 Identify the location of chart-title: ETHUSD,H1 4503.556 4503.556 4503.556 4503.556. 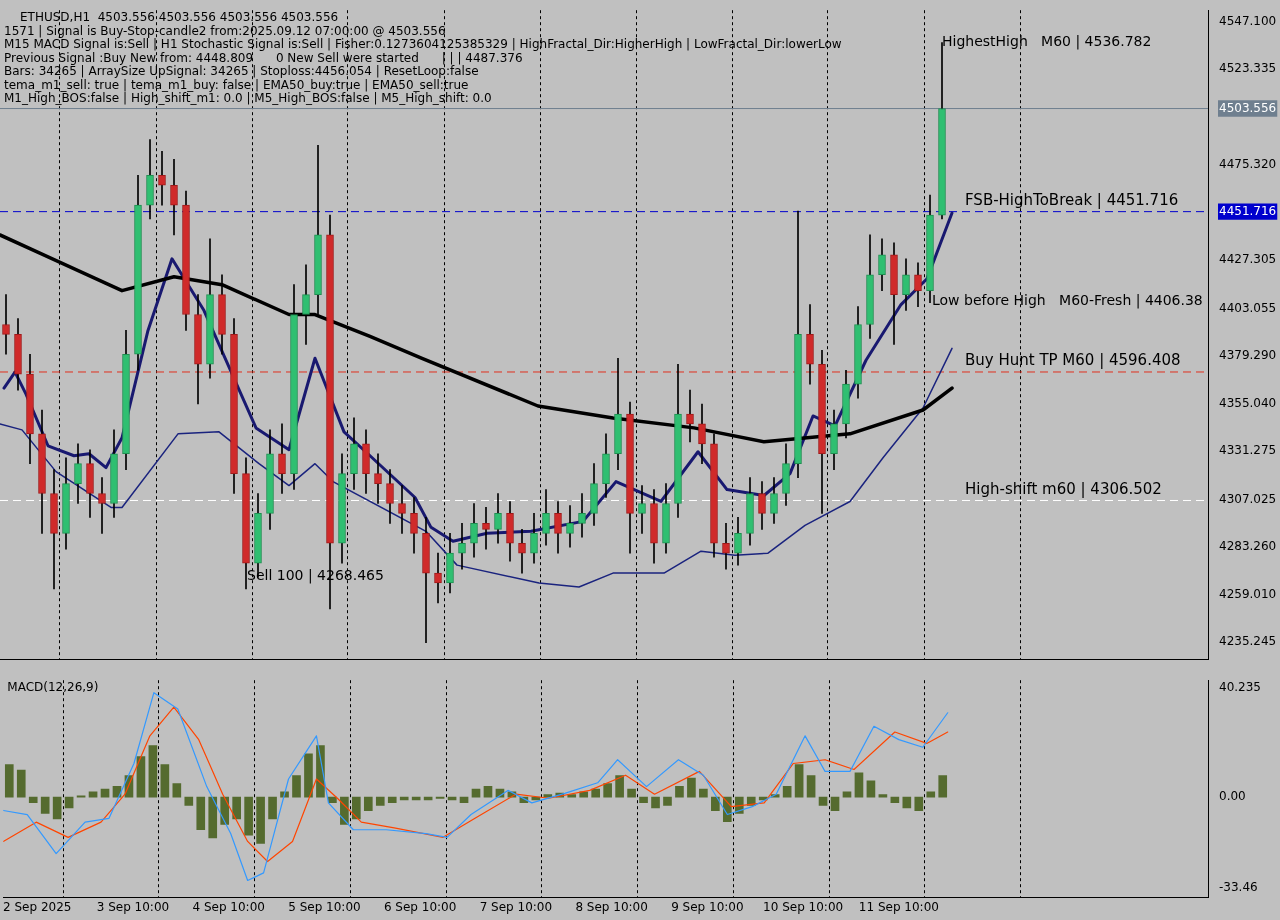
(179, 17).